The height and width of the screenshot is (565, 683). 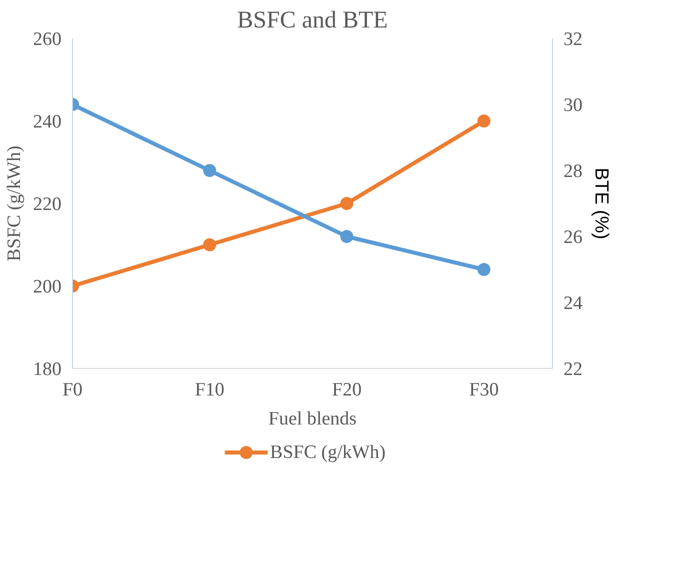 I want to click on y2-tick-label: 26, so click(x=573, y=237).